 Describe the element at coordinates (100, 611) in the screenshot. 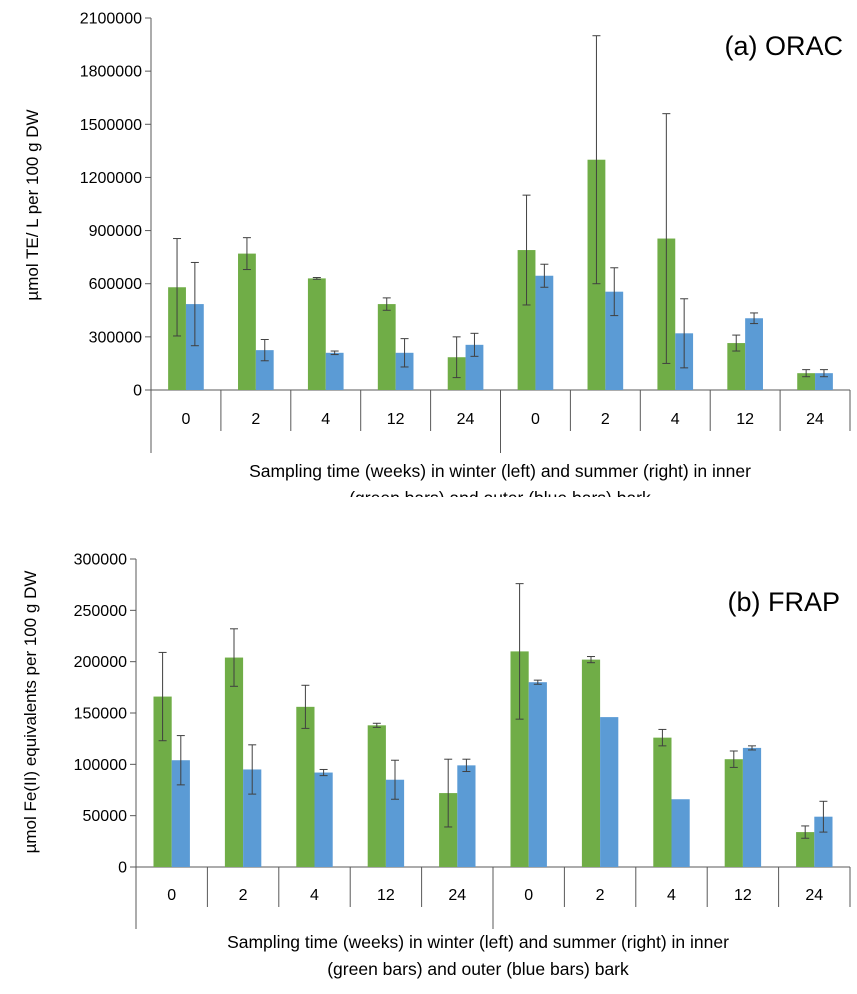

I see `y-tick-label: 250000` at that location.